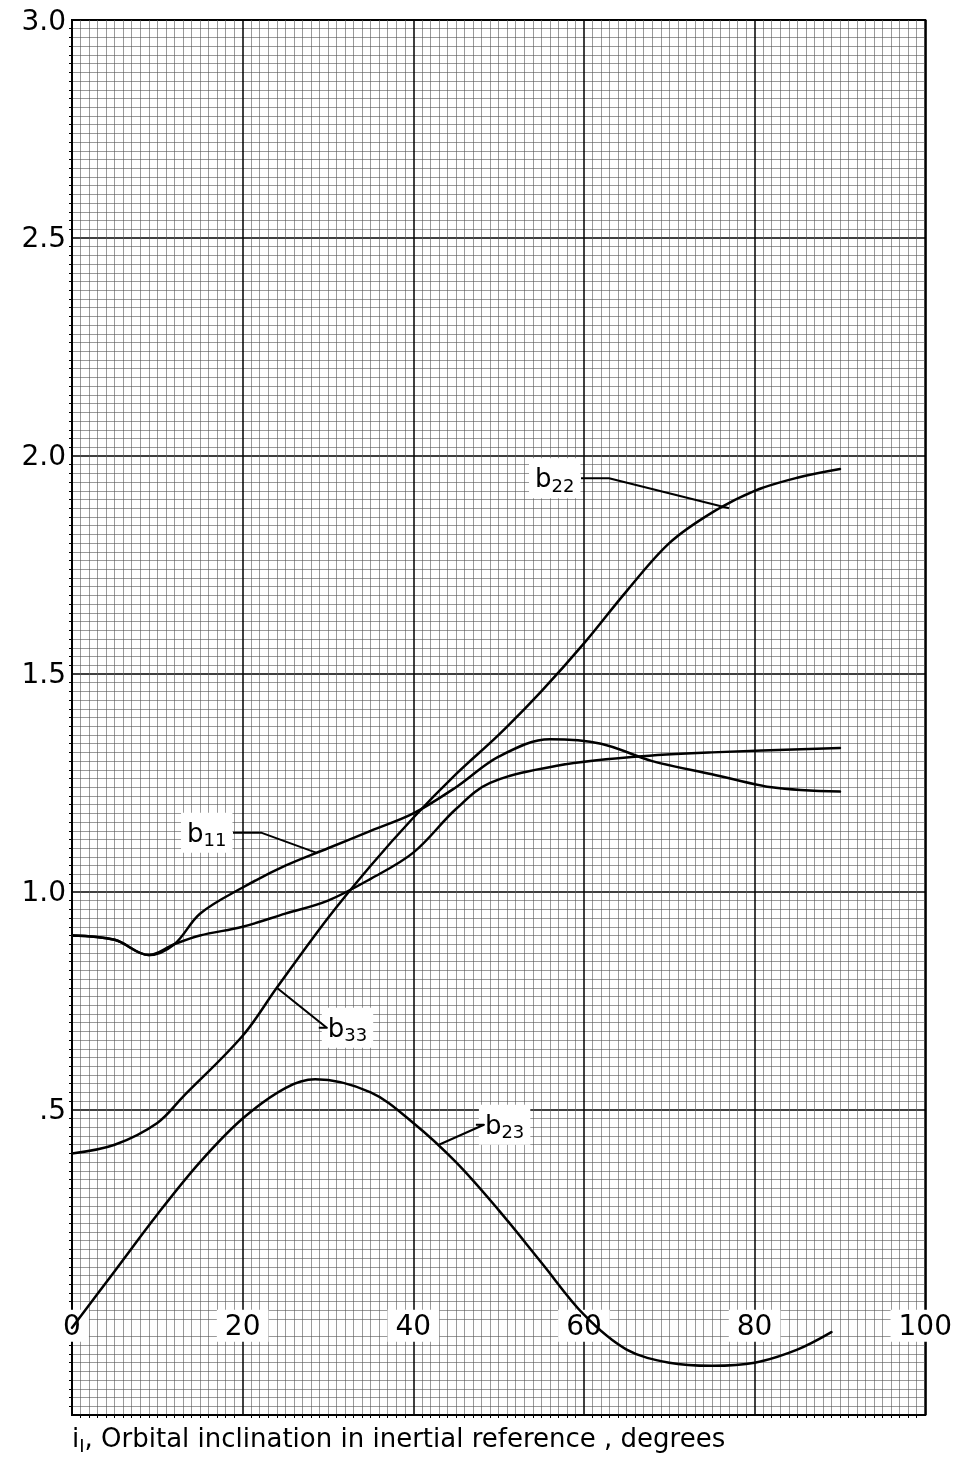  What do you see at coordinates (242, 1326) in the screenshot?
I see `x-tick-label: 20` at bounding box center [242, 1326].